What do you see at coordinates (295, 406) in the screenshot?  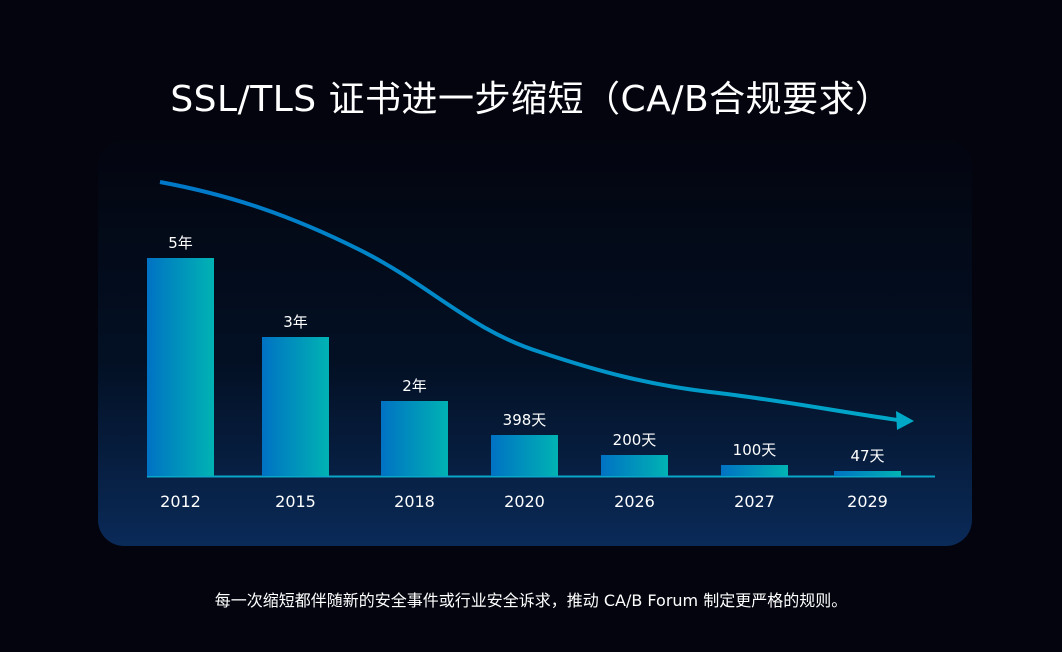 I see `bar-2015` at bounding box center [295, 406].